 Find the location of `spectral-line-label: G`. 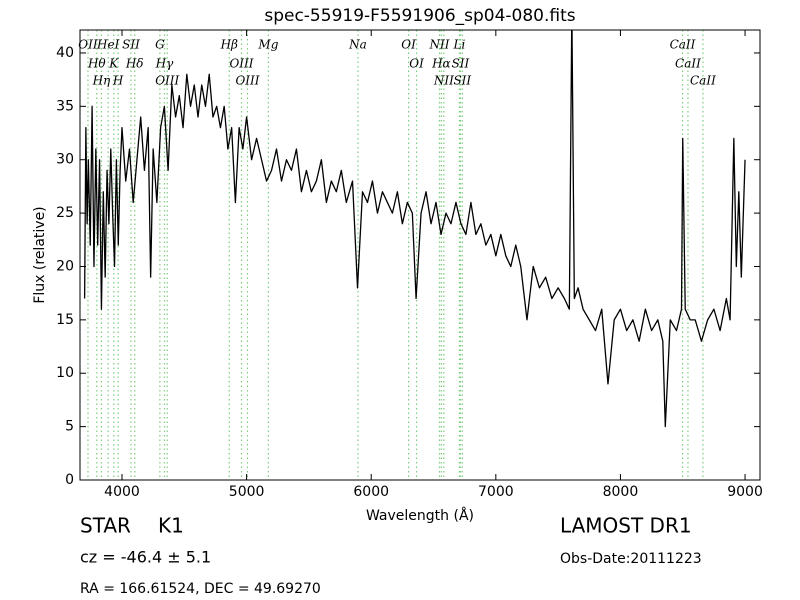

spectral-line-label: G is located at coordinates (160, 45).